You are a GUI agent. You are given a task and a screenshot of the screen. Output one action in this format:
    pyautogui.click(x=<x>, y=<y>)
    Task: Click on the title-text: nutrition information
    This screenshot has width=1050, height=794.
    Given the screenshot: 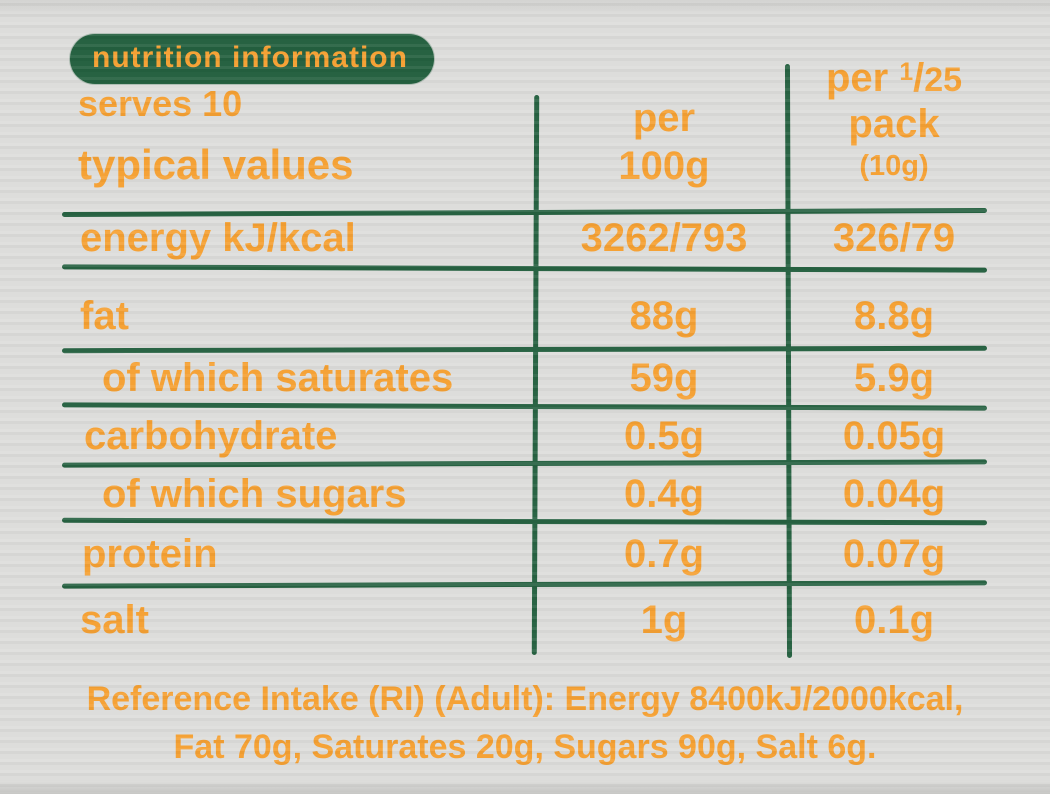 What is the action you would take?
    pyautogui.click(x=250, y=57)
    